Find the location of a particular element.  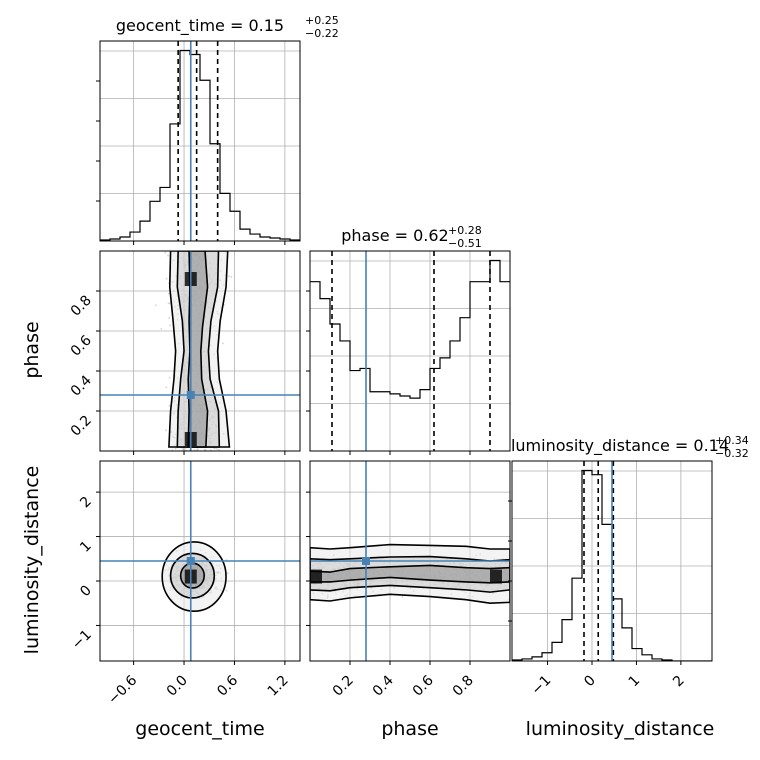

panel-geocent_time-hist is located at coordinates (198, 142).